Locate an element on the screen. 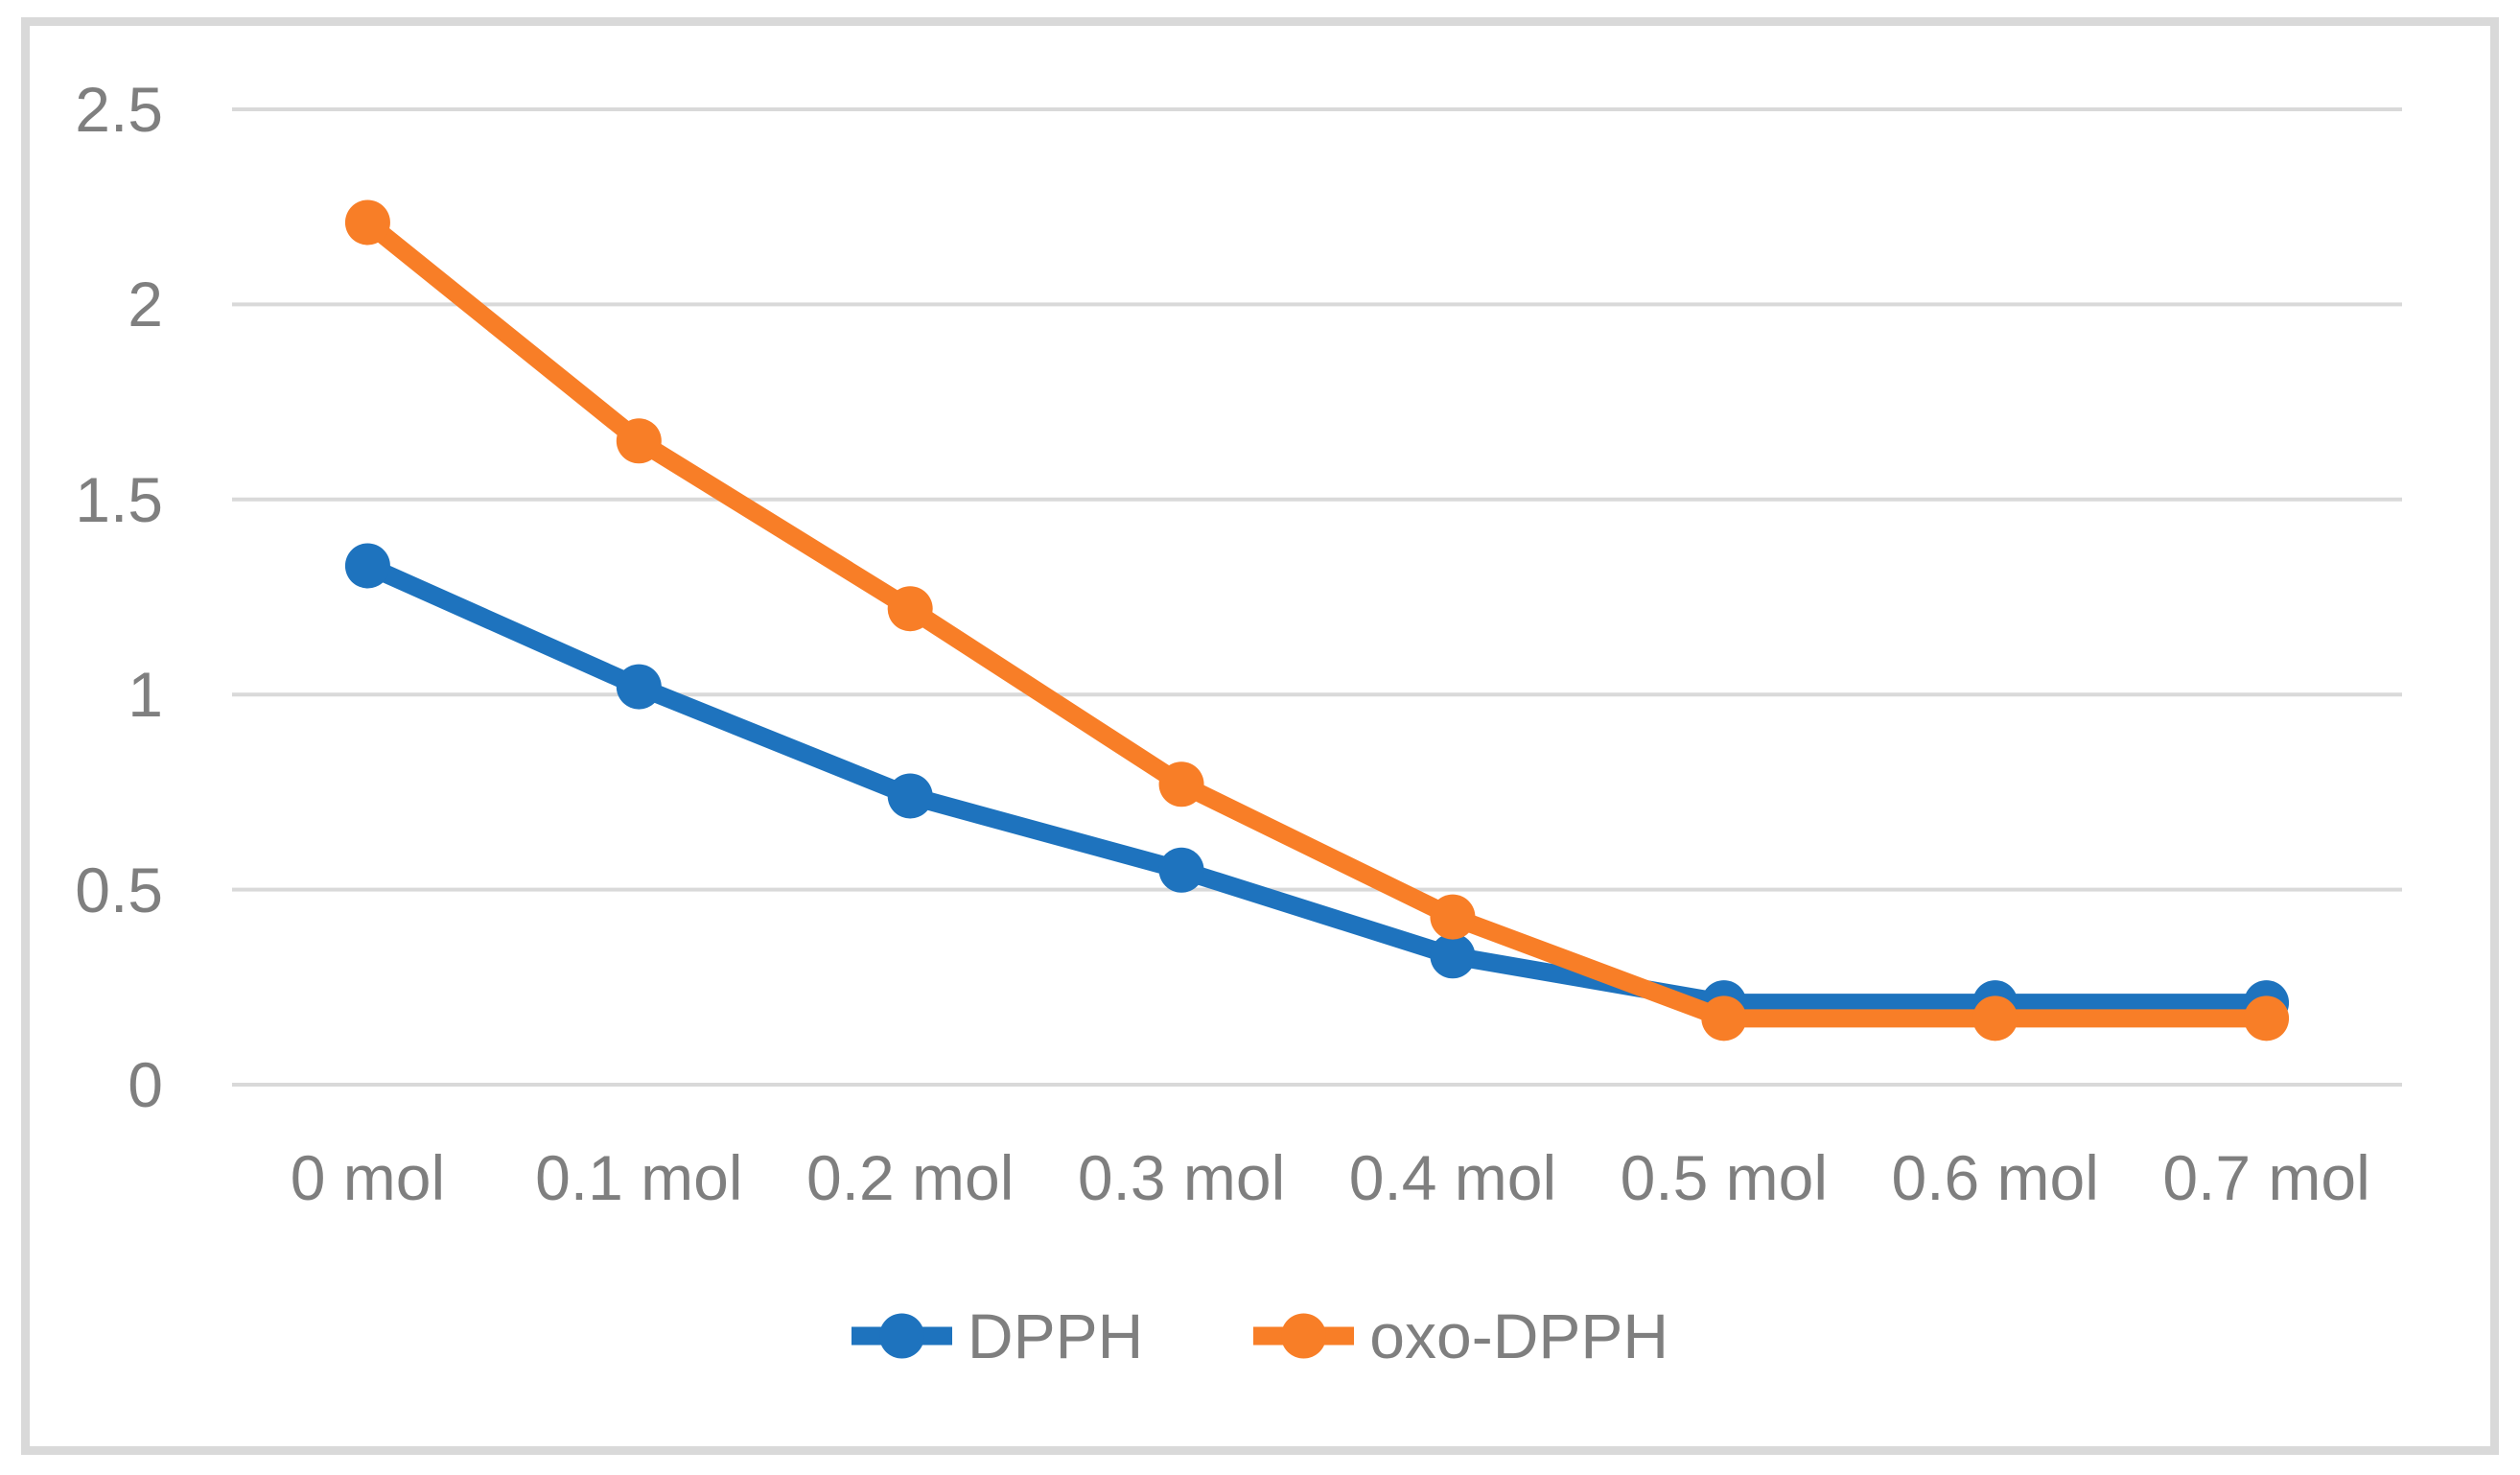 Image resolution: width=2520 pixels, height=1475 pixels. chart-legend: DPPH oxo-DPPH is located at coordinates (1260, 1336).